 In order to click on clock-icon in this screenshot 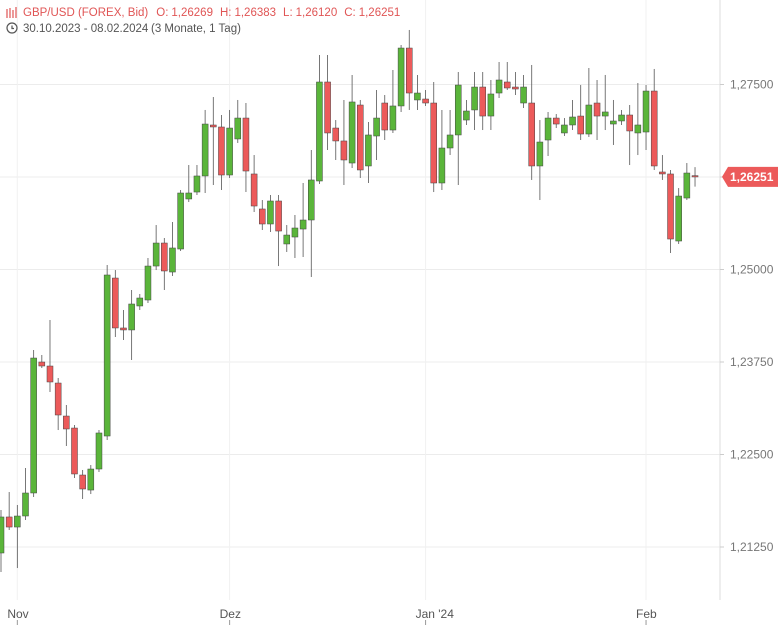, I will do `click(12, 28)`.